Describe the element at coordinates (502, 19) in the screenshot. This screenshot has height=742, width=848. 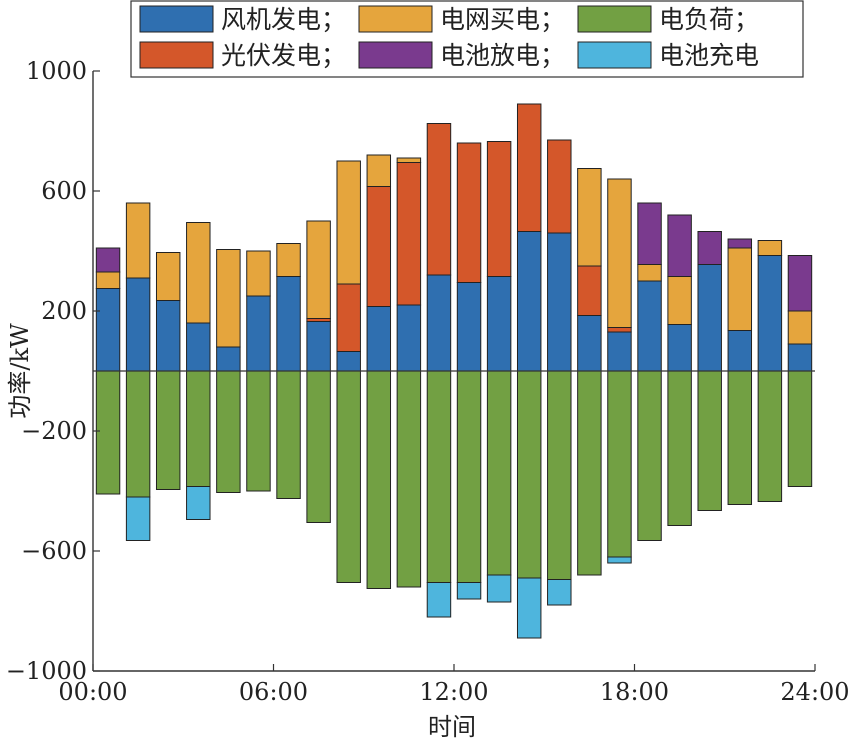
I see `legend-label-2: 电网买电；` at that location.